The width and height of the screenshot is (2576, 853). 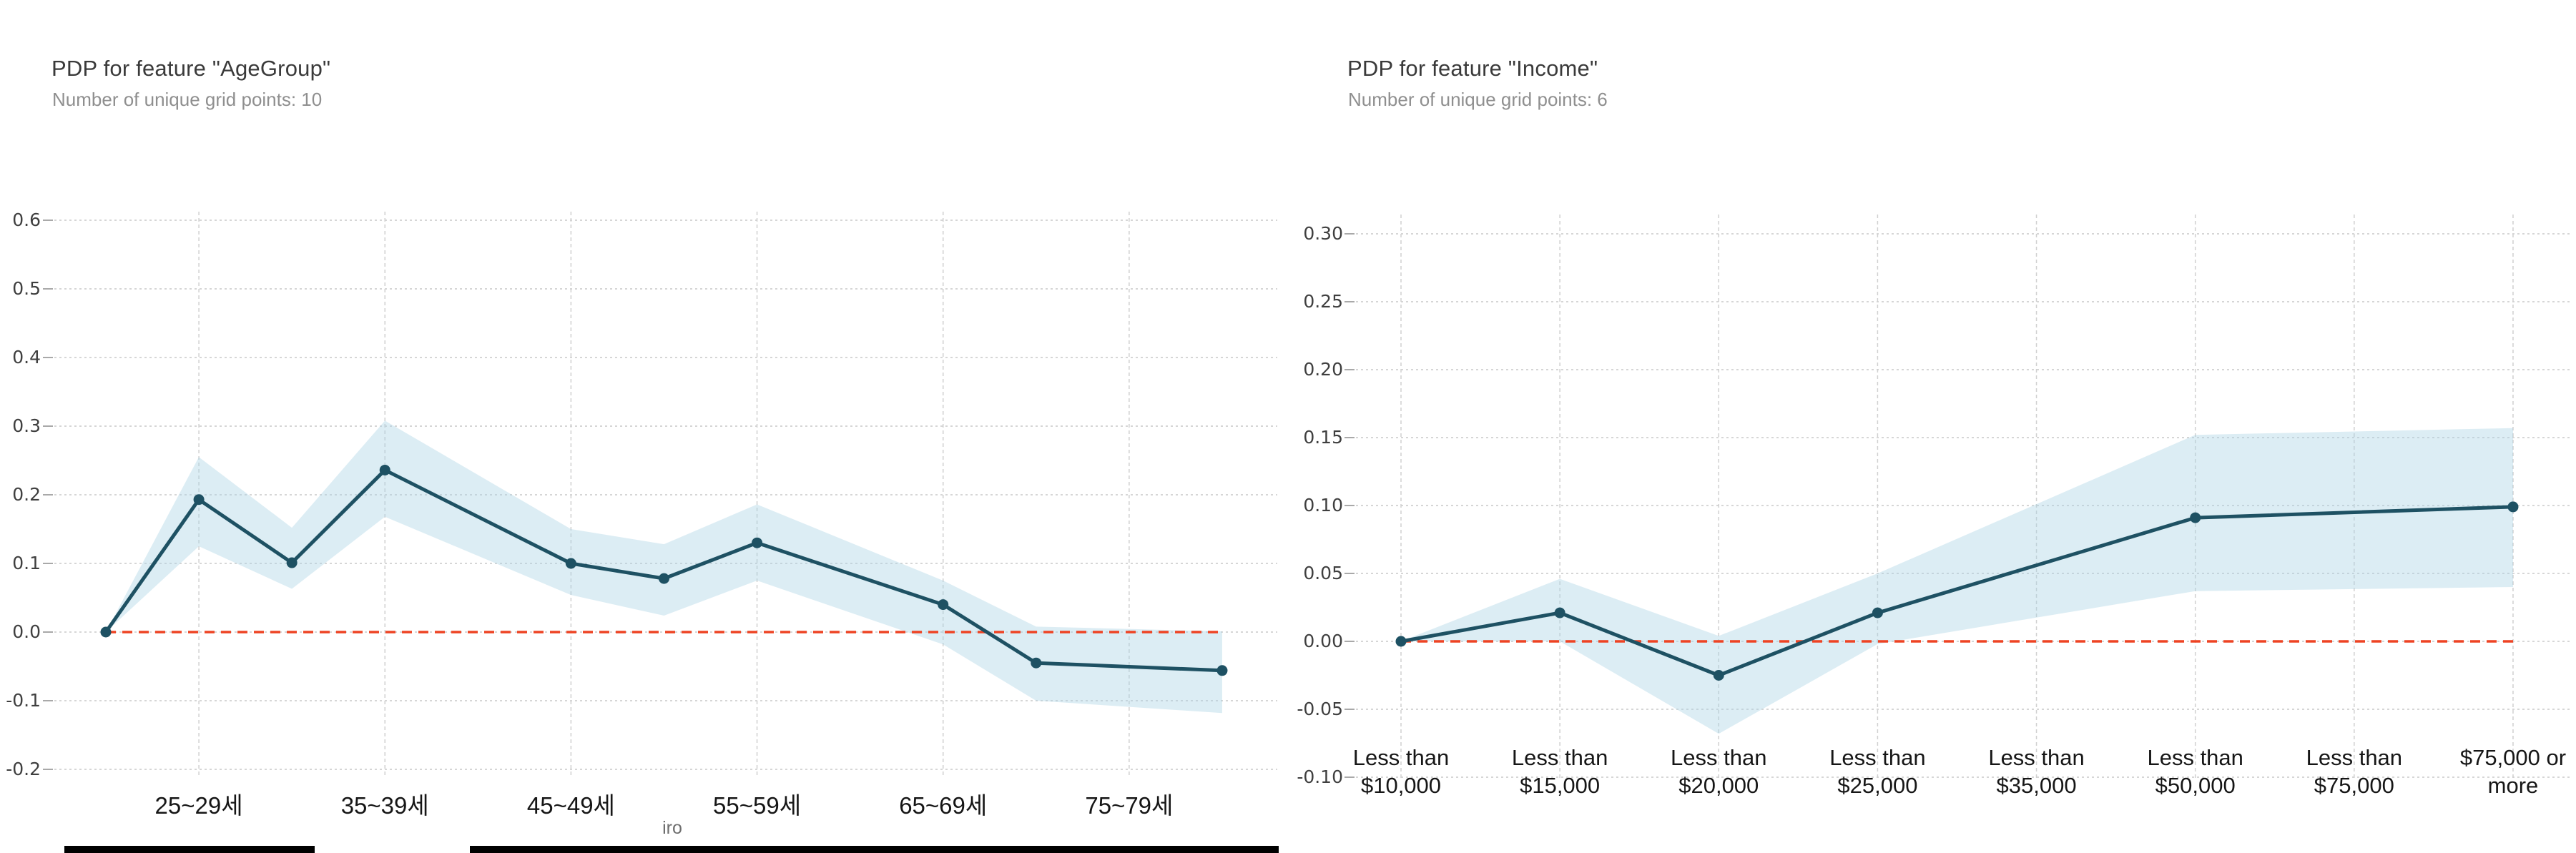 I want to click on x-axis-tick-label: 75~79세, so click(x=1129, y=806).